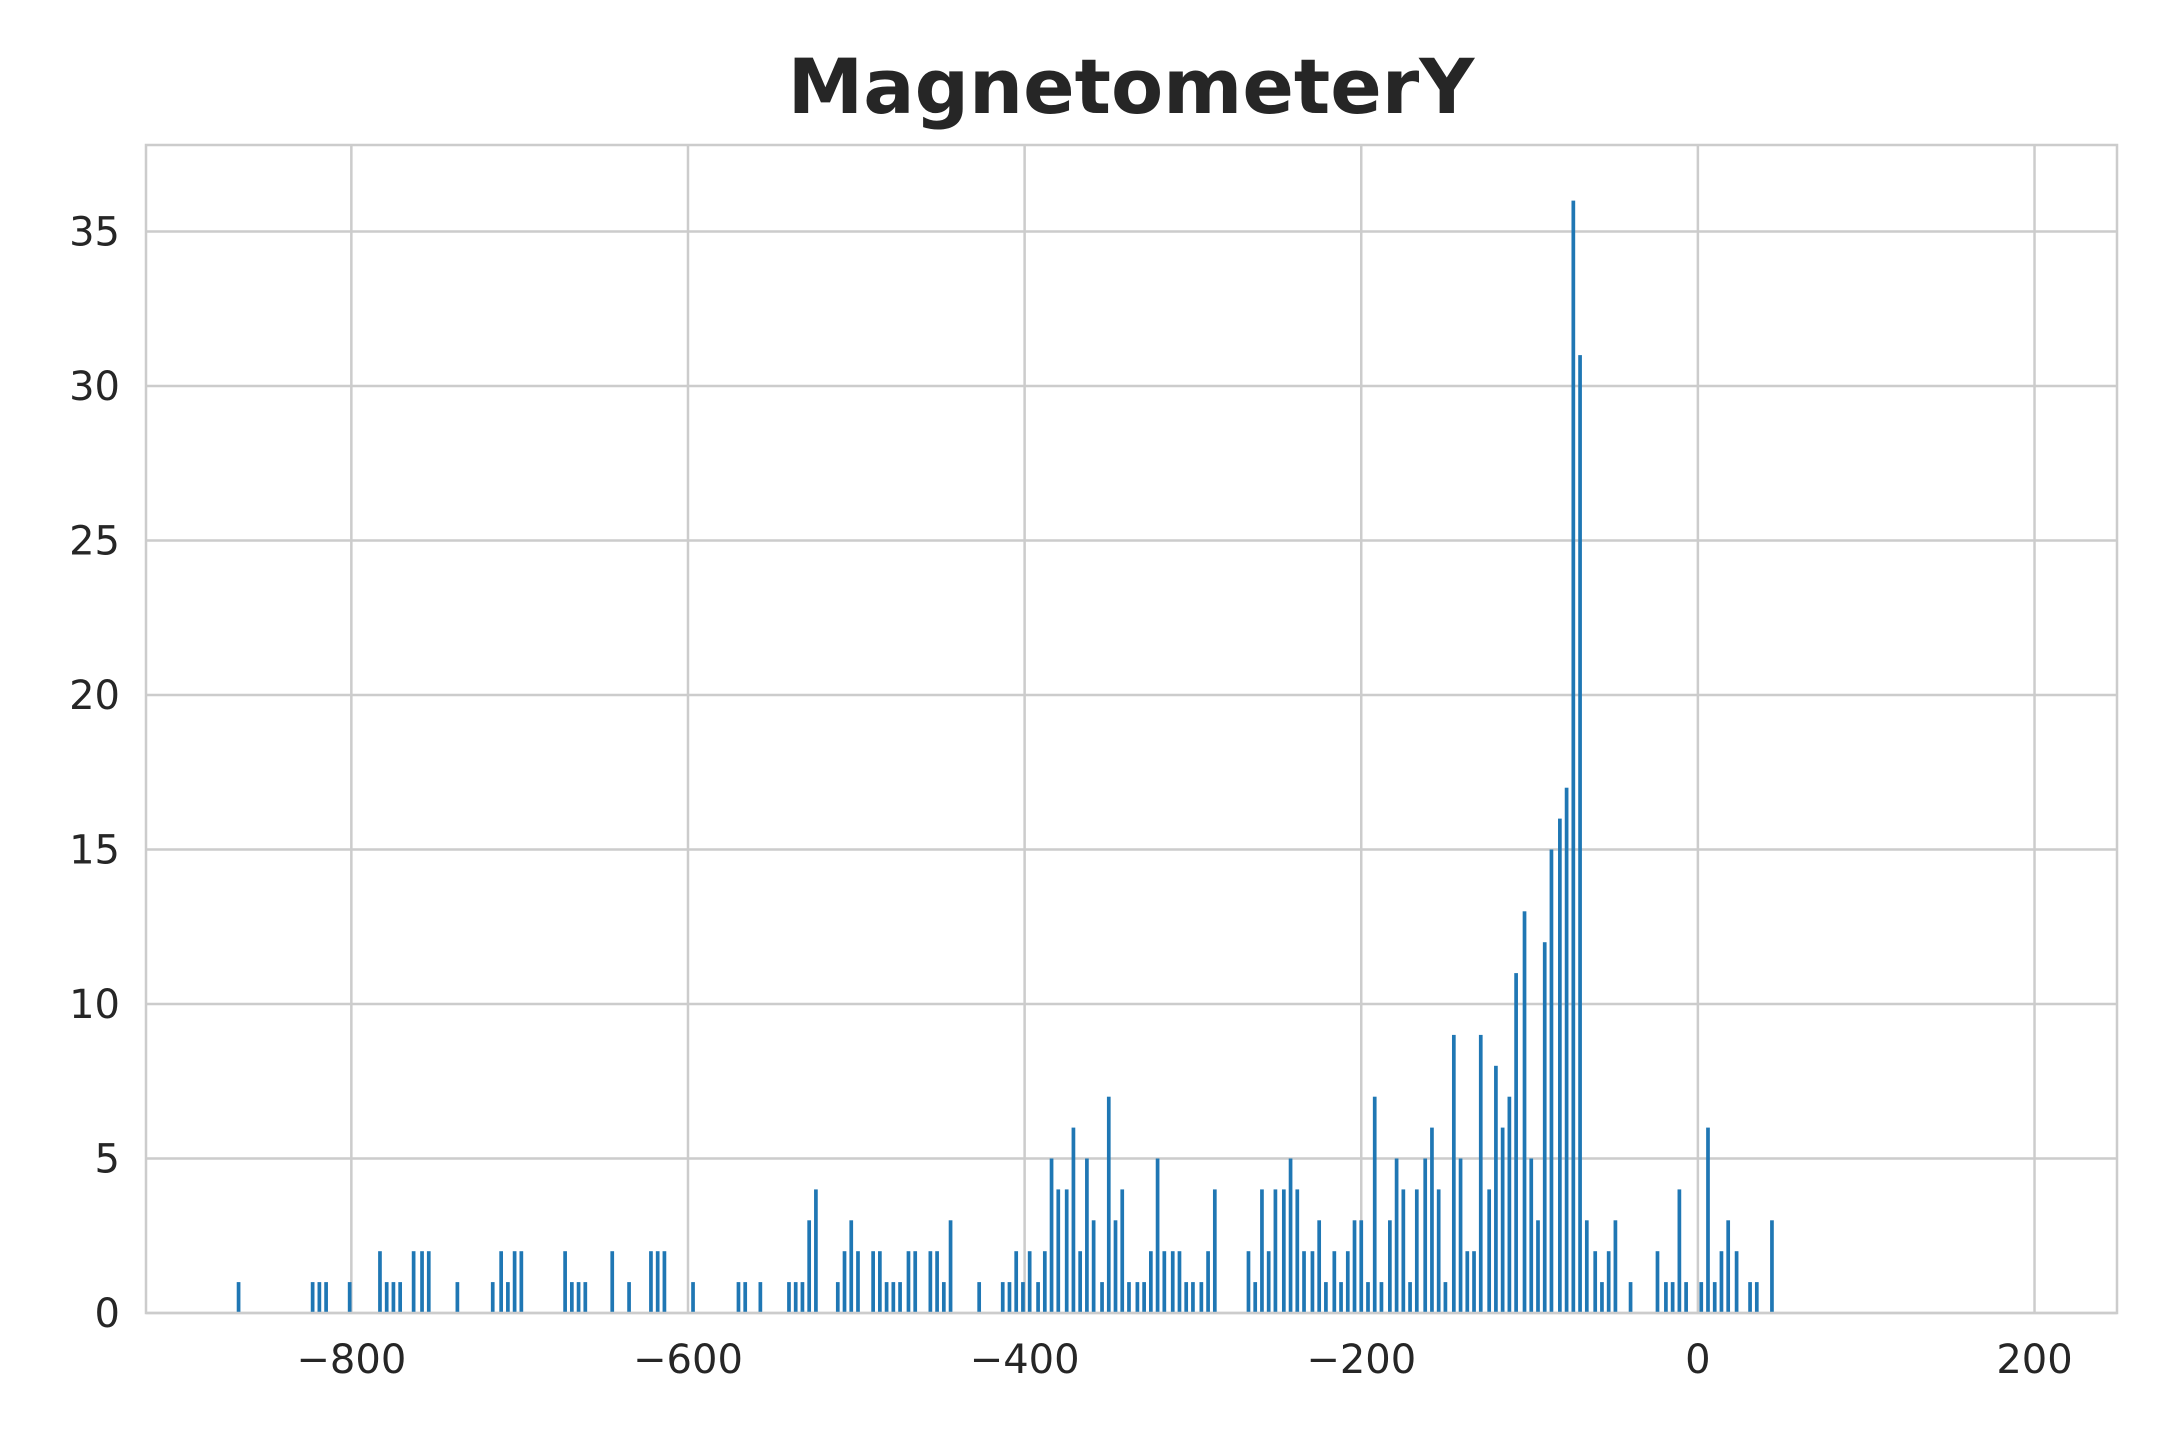  I want to click on y-tick-label: 35, so click(94, 233).